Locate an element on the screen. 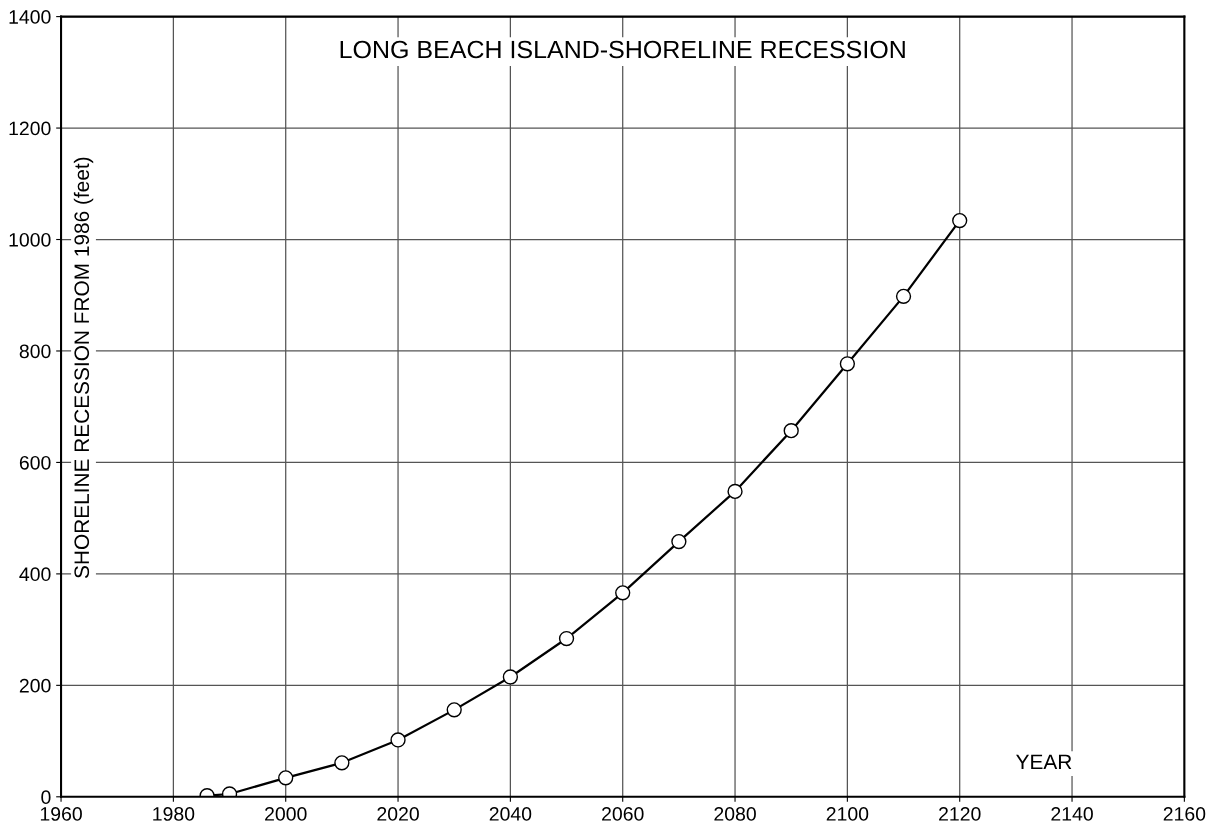 This screenshot has height=830, width=1221. y-tick-label: 600 is located at coordinates (35, 462).